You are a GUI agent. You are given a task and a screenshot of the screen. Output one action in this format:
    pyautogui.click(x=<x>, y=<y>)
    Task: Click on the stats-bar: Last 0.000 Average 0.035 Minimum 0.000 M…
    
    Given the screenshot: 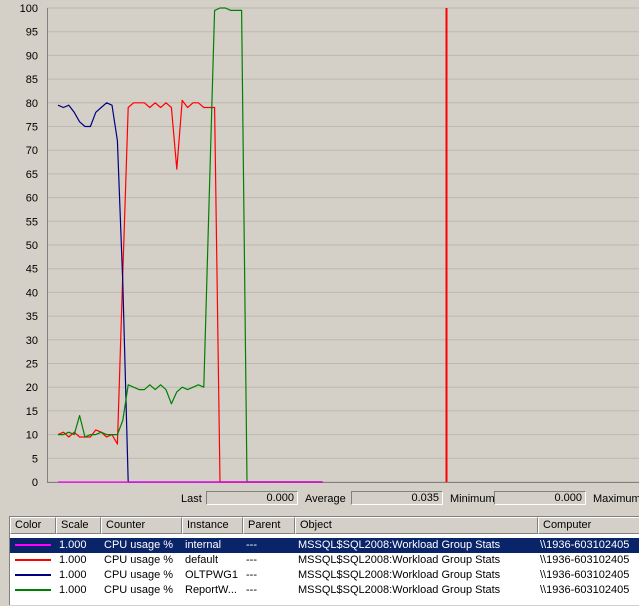 What is the action you would take?
    pyautogui.click(x=319, y=499)
    